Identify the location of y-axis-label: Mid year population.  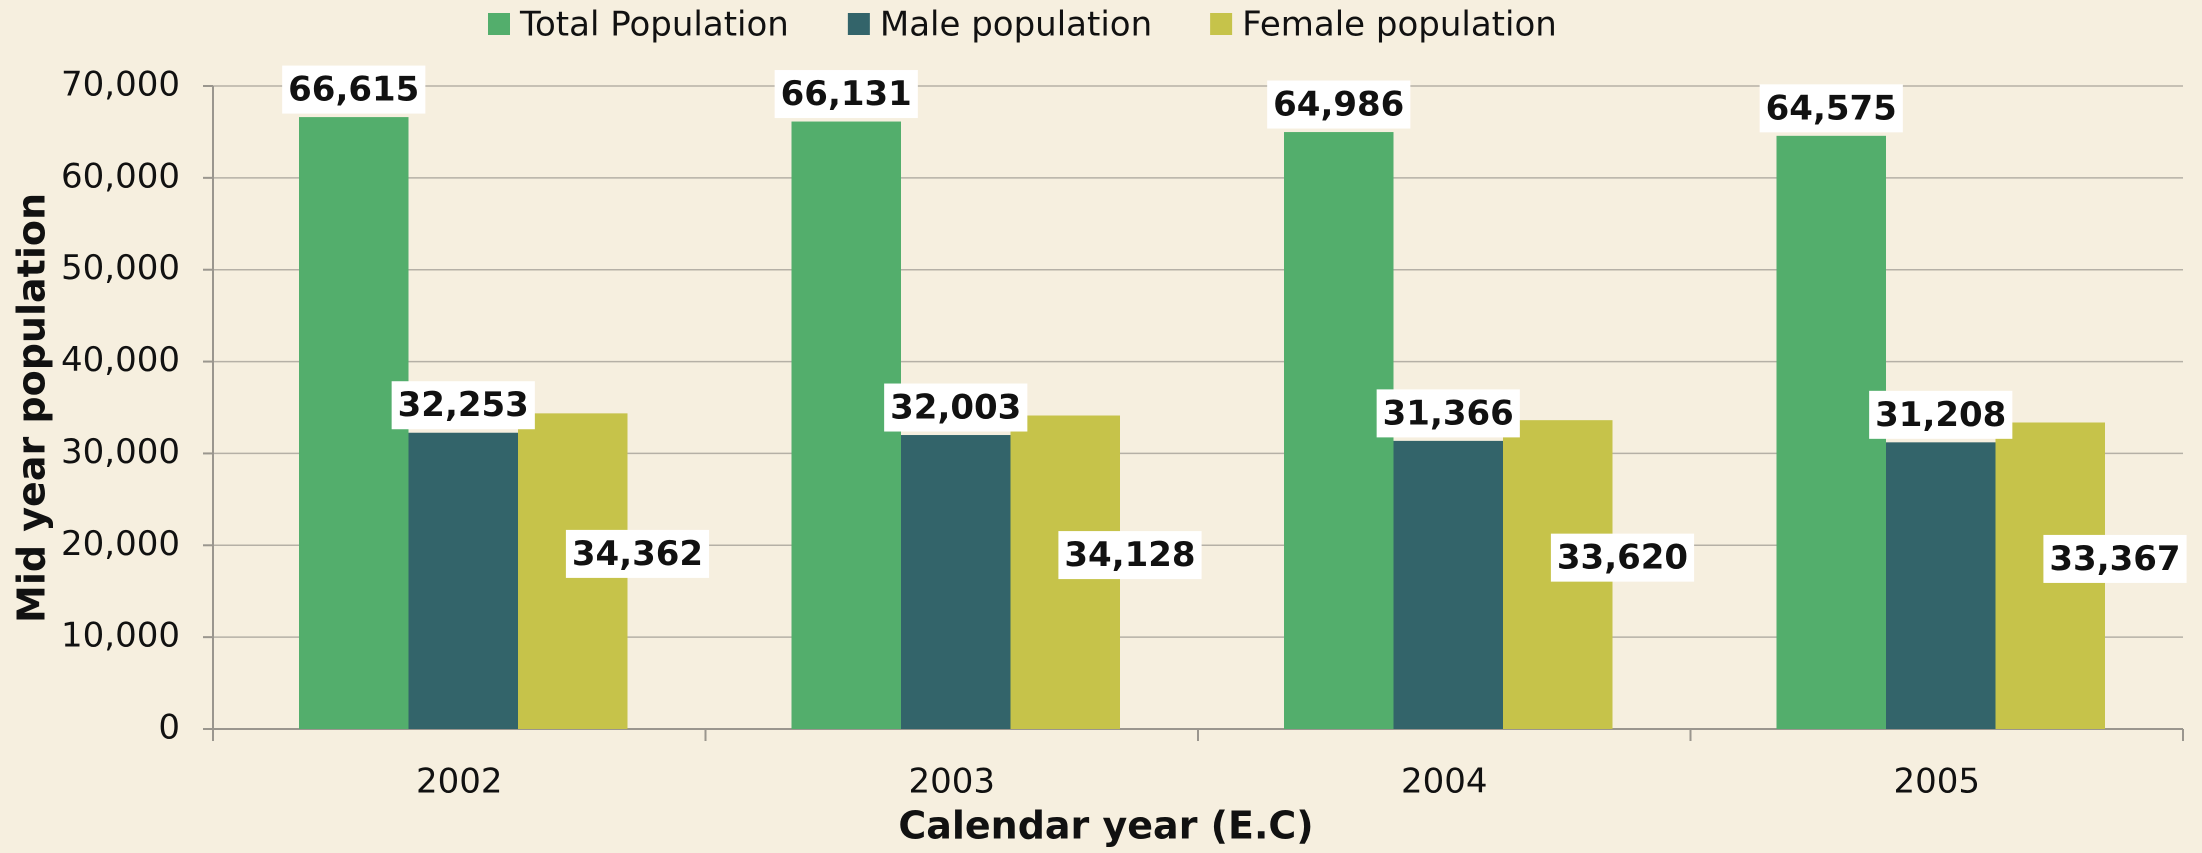
(32, 408).